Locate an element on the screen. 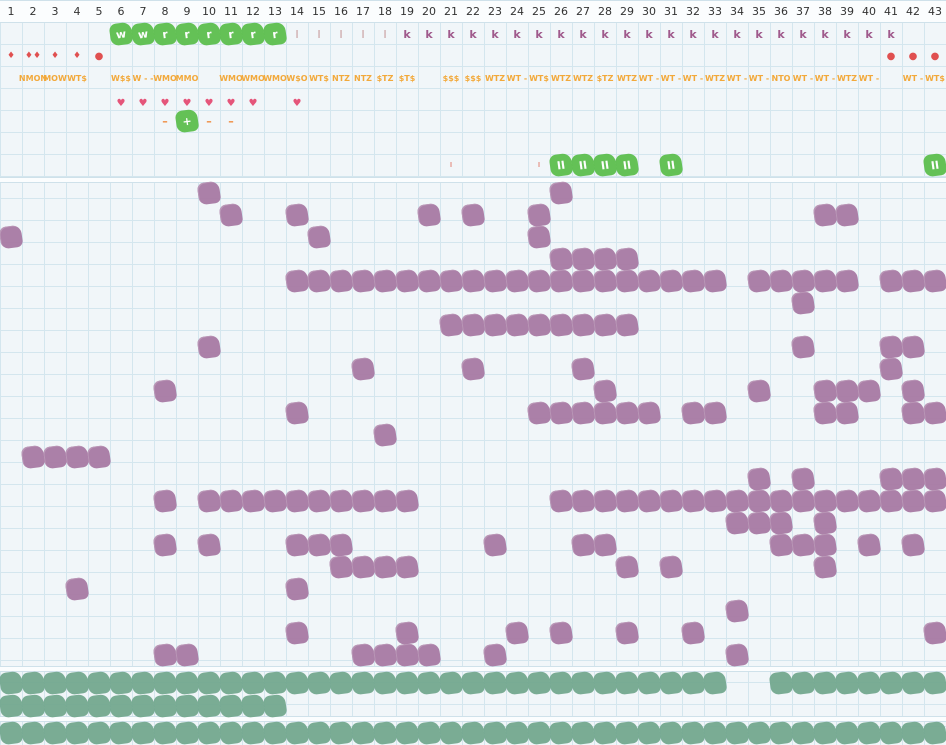 The image size is (946, 745). green-label-block: w is located at coordinates (143, 34).